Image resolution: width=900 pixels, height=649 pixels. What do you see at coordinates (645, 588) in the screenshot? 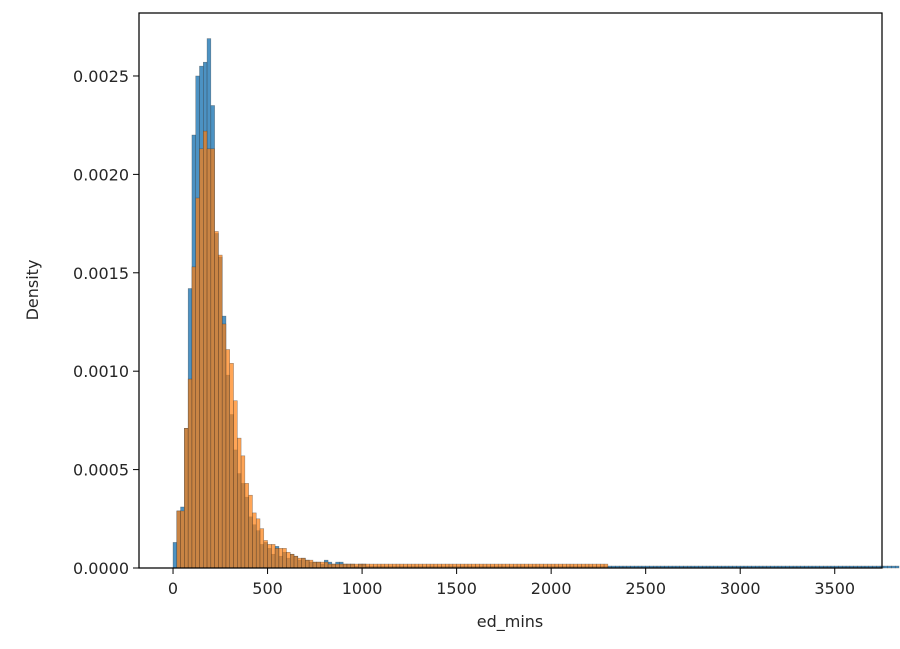
I see `x-tick-label: 2500` at bounding box center [645, 588].